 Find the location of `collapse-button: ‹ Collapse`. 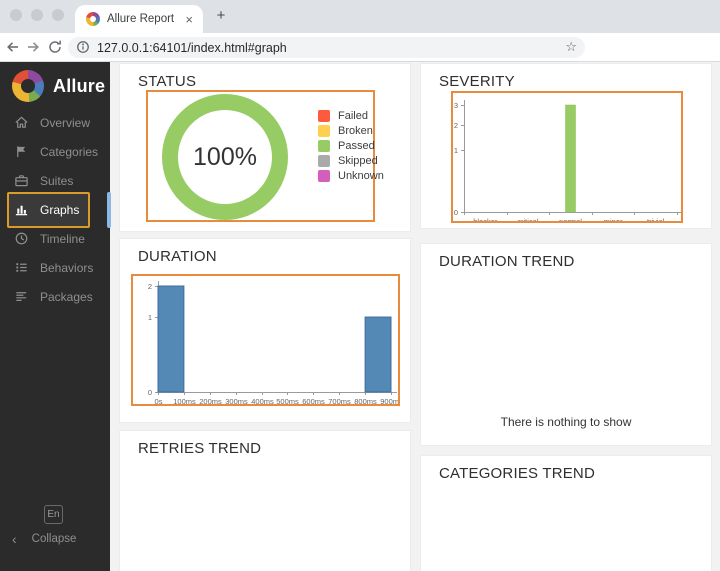

collapse-button: ‹ Collapse is located at coordinates (44, 539).